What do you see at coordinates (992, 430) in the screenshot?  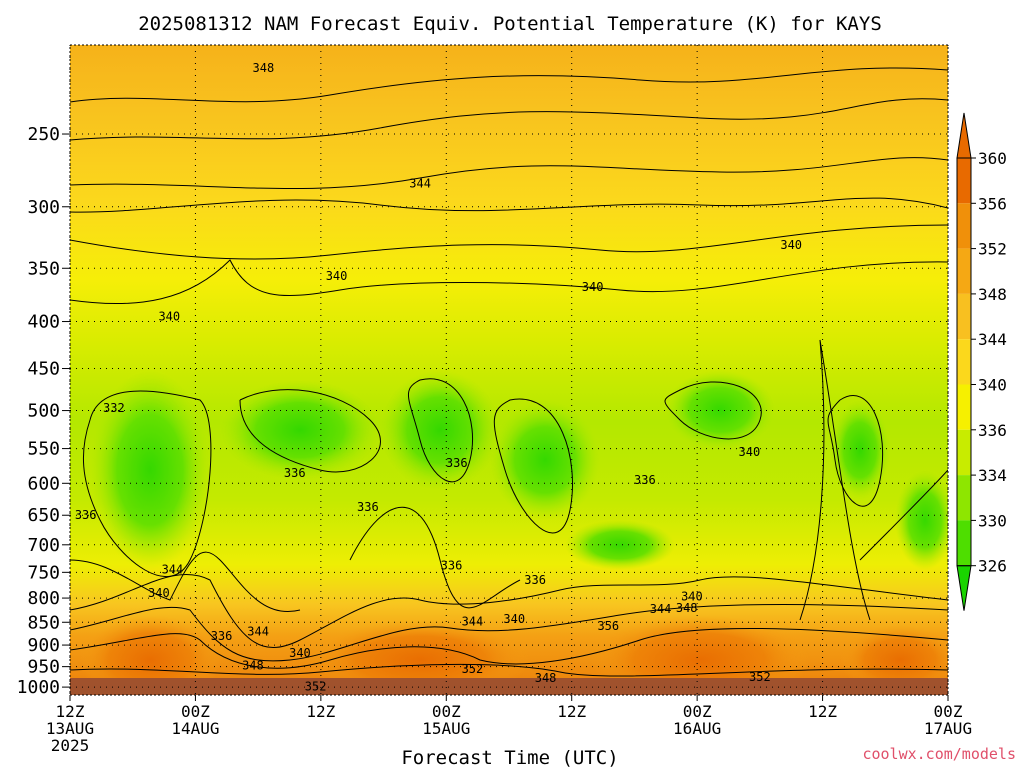 I see `colorbar-label: 336` at bounding box center [992, 430].